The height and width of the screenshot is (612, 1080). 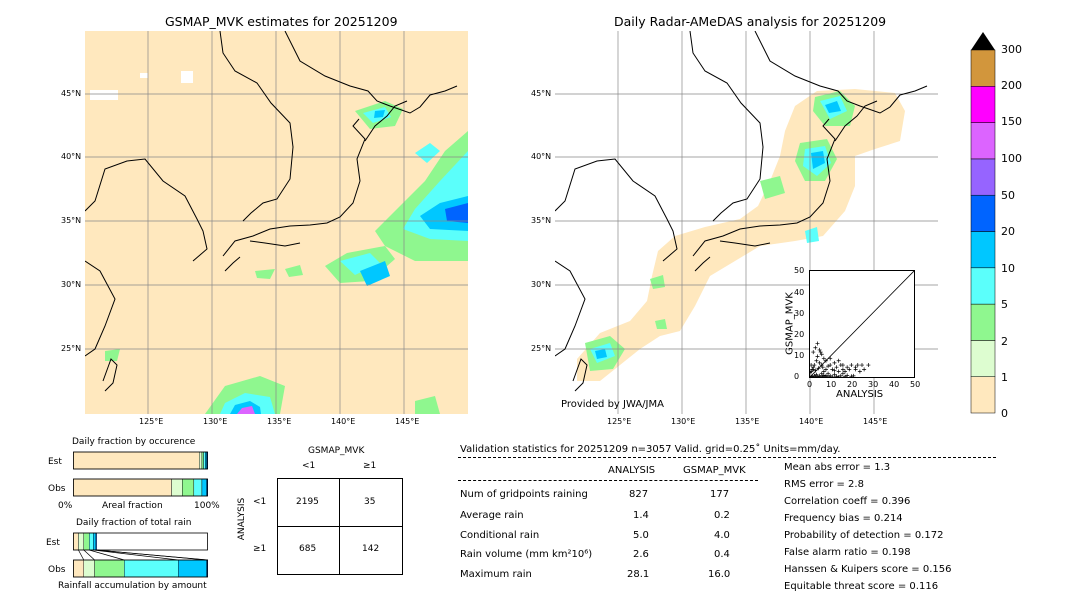 What do you see at coordinates (864, 535) in the screenshot?
I see `score-line: Probability of detection = 0.172` at bounding box center [864, 535].